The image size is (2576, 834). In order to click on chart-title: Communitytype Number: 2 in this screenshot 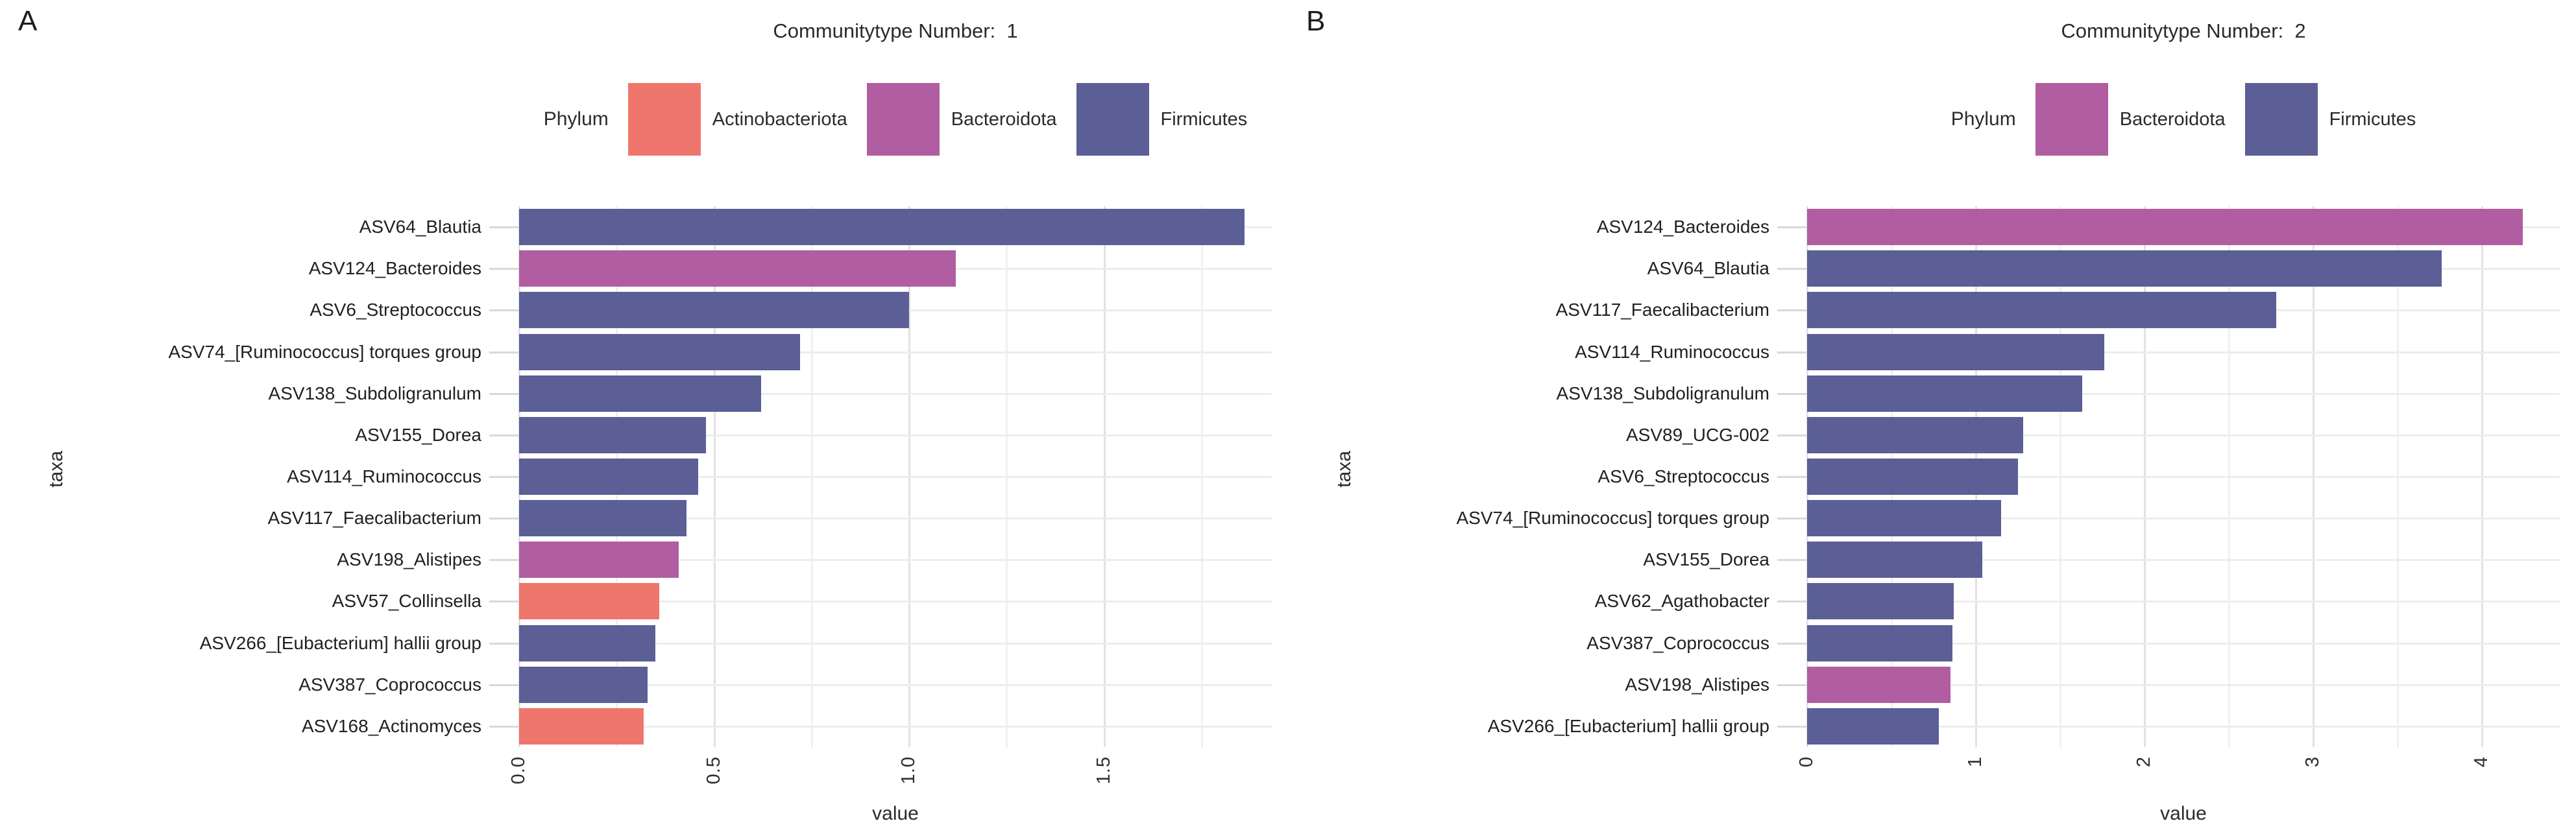, I will do `click(2183, 30)`.